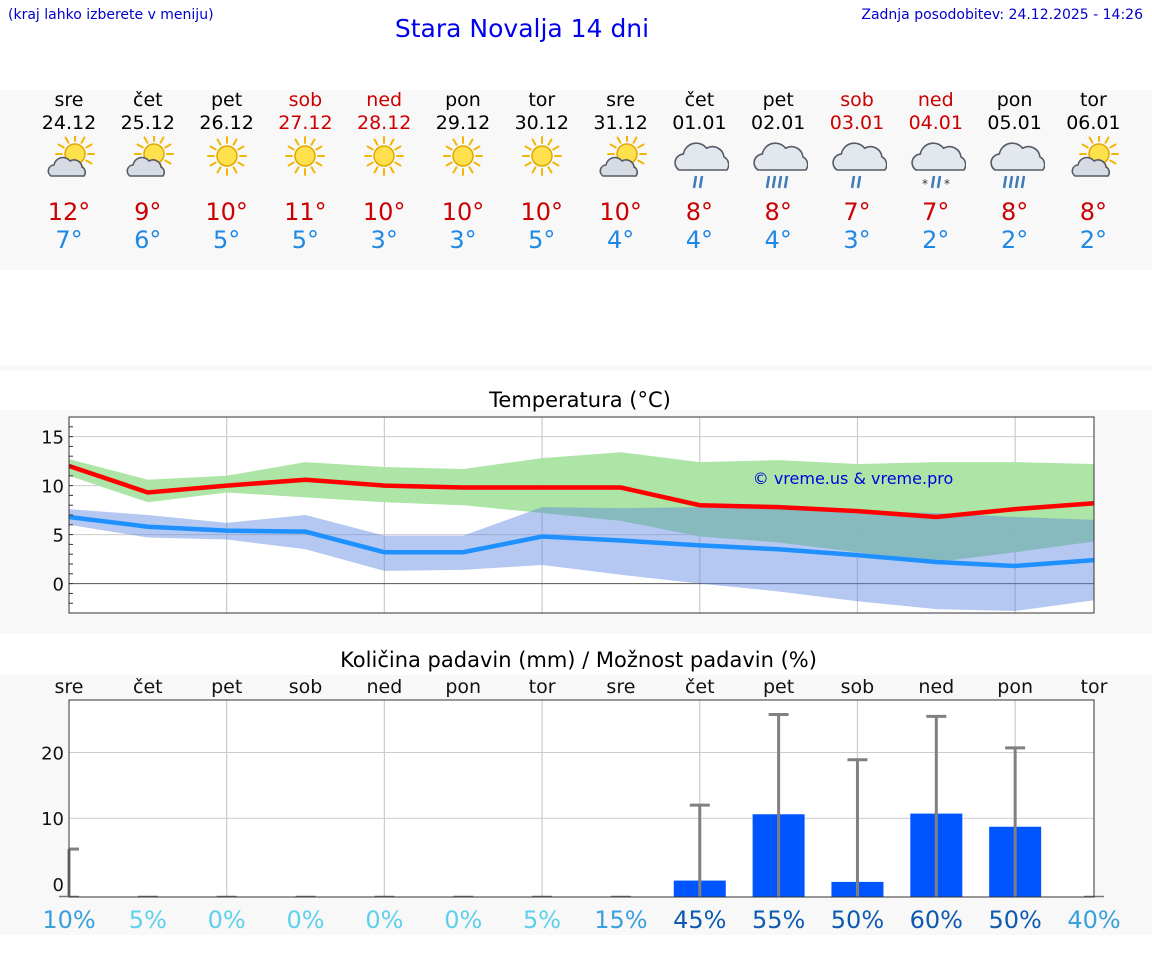 The image size is (1152, 975). Describe the element at coordinates (69, 240) in the screenshot. I see `temp-min: 7°` at that location.